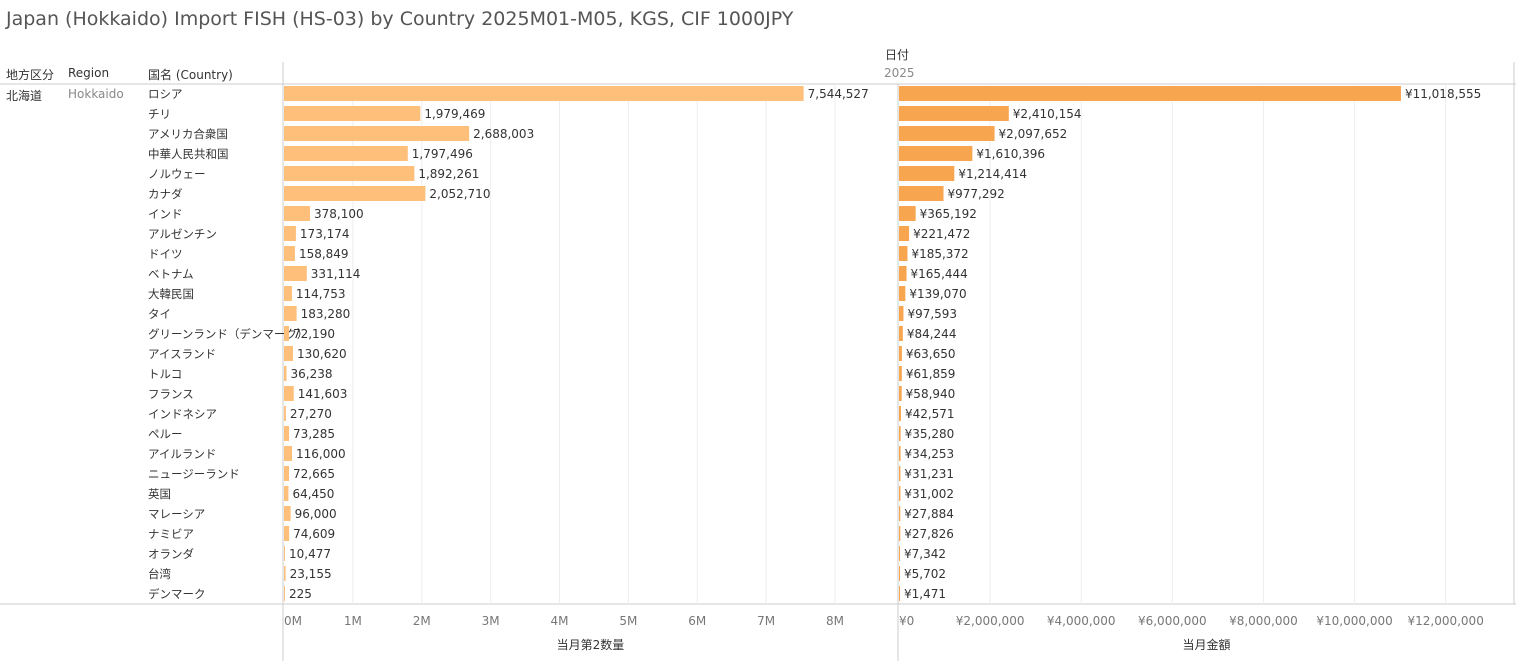 This screenshot has height=661, width=1516. What do you see at coordinates (925, 554) in the screenshot?
I see `value-value-label: ¥7,342` at bounding box center [925, 554].